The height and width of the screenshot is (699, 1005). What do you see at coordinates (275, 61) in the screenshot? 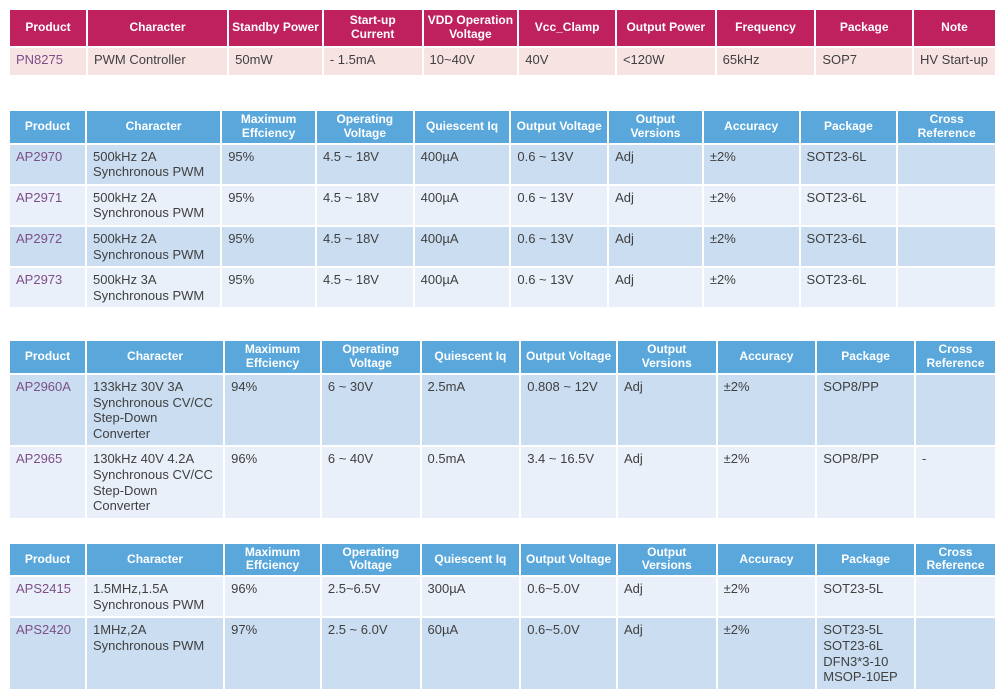
I see `data-cell: 50mW` at bounding box center [275, 61].